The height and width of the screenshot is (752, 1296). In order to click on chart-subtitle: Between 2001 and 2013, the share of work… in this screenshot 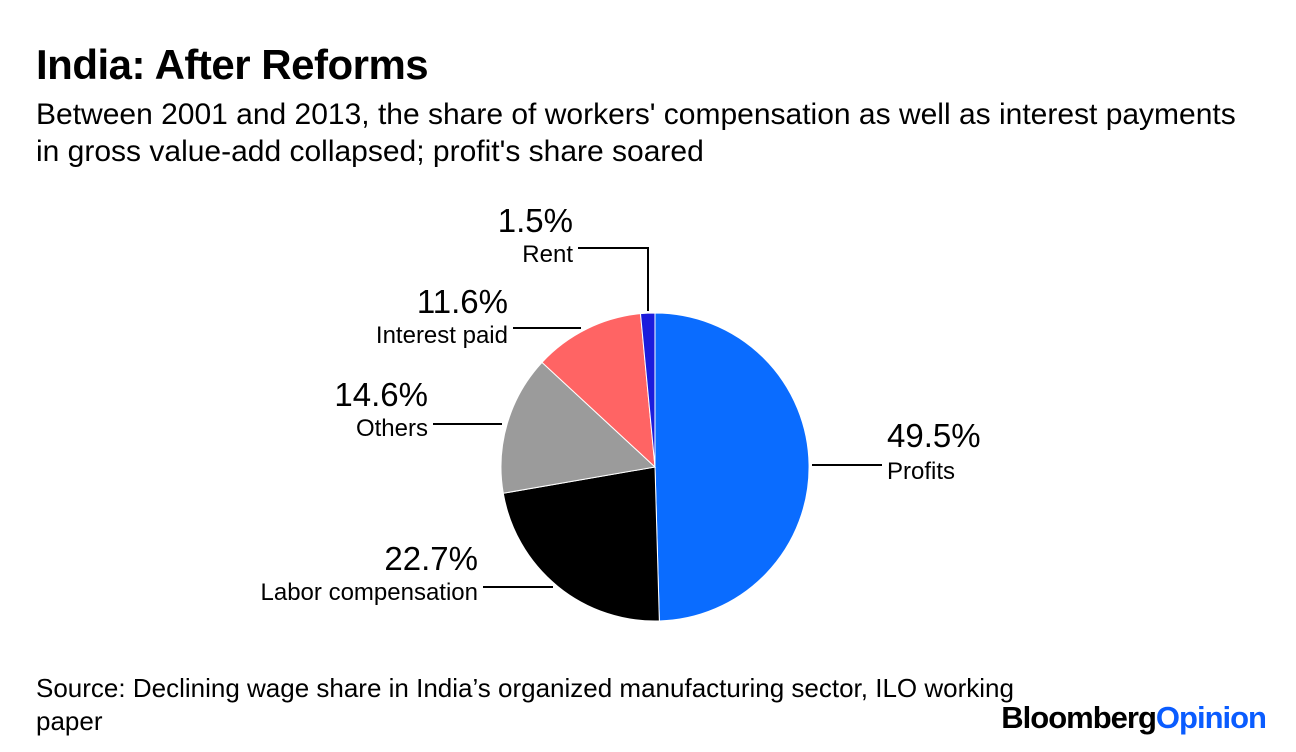, I will do `click(636, 133)`.